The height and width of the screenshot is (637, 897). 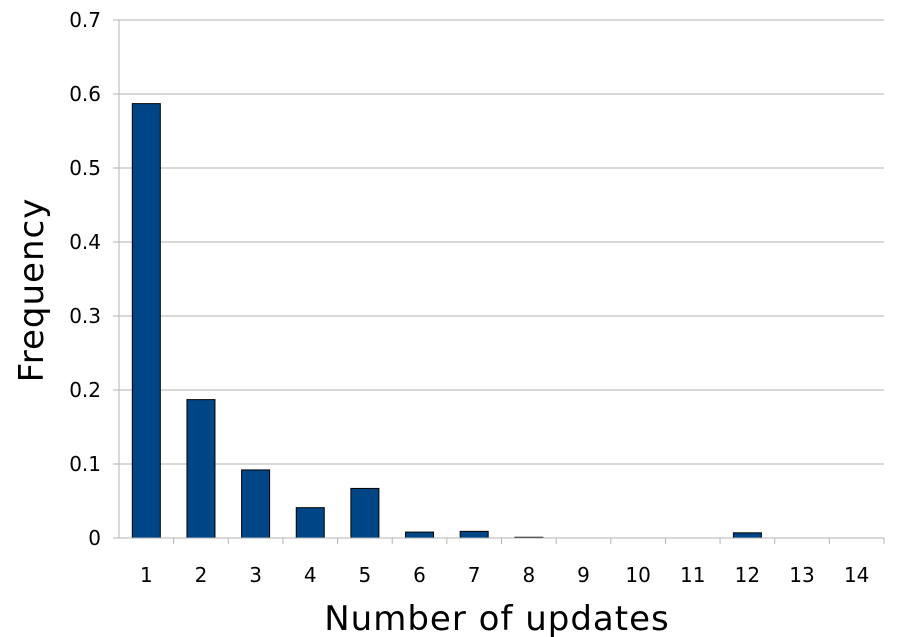 What do you see at coordinates (85, 94) in the screenshot?
I see `y-tick-label: 0.6` at bounding box center [85, 94].